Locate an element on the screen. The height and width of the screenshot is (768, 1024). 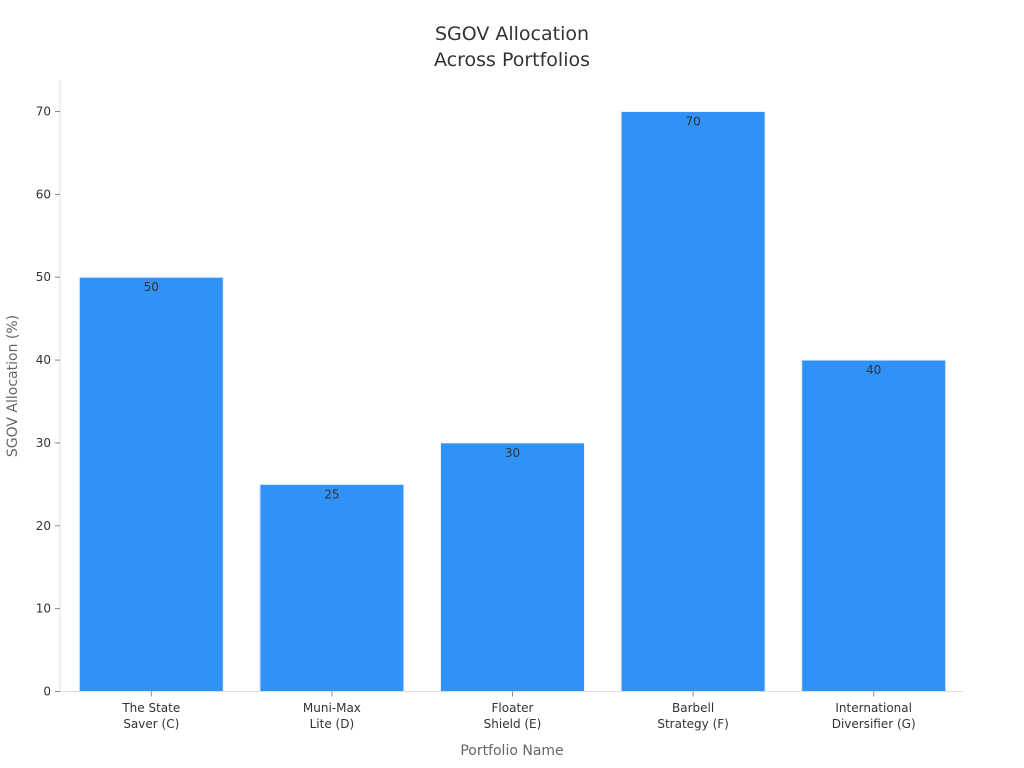
y-tick-label: 40 is located at coordinates (43, 360).